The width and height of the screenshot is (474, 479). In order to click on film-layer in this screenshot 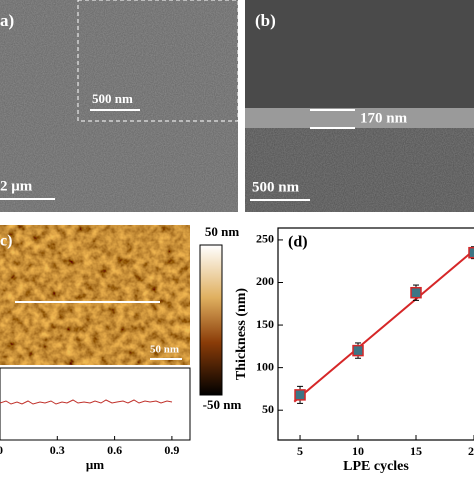, I will do `click(359, 118)`.